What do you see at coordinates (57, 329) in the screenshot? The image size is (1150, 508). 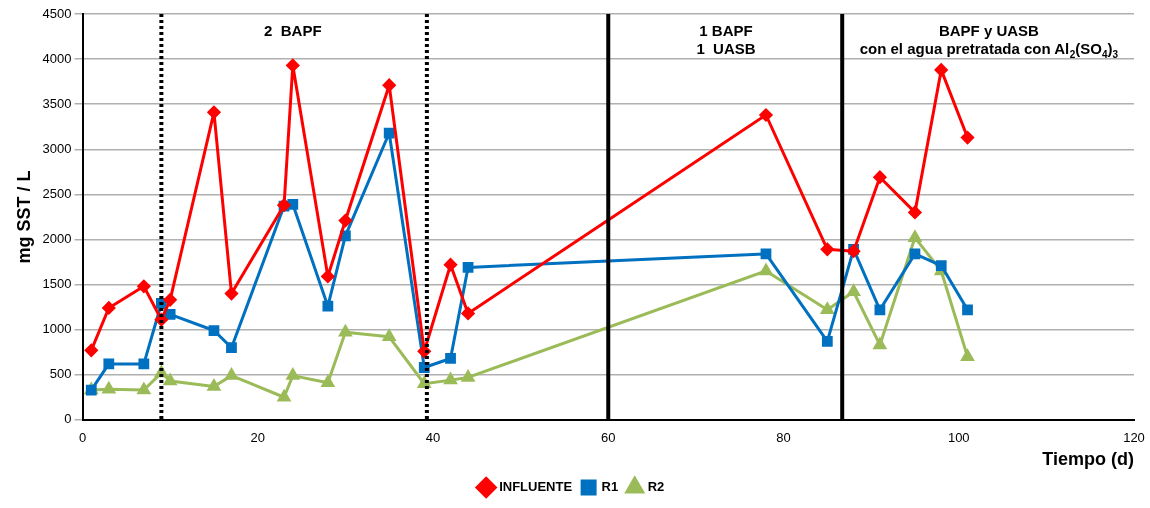 I see `y-tick-label: 1000` at bounding box center [57, 329].